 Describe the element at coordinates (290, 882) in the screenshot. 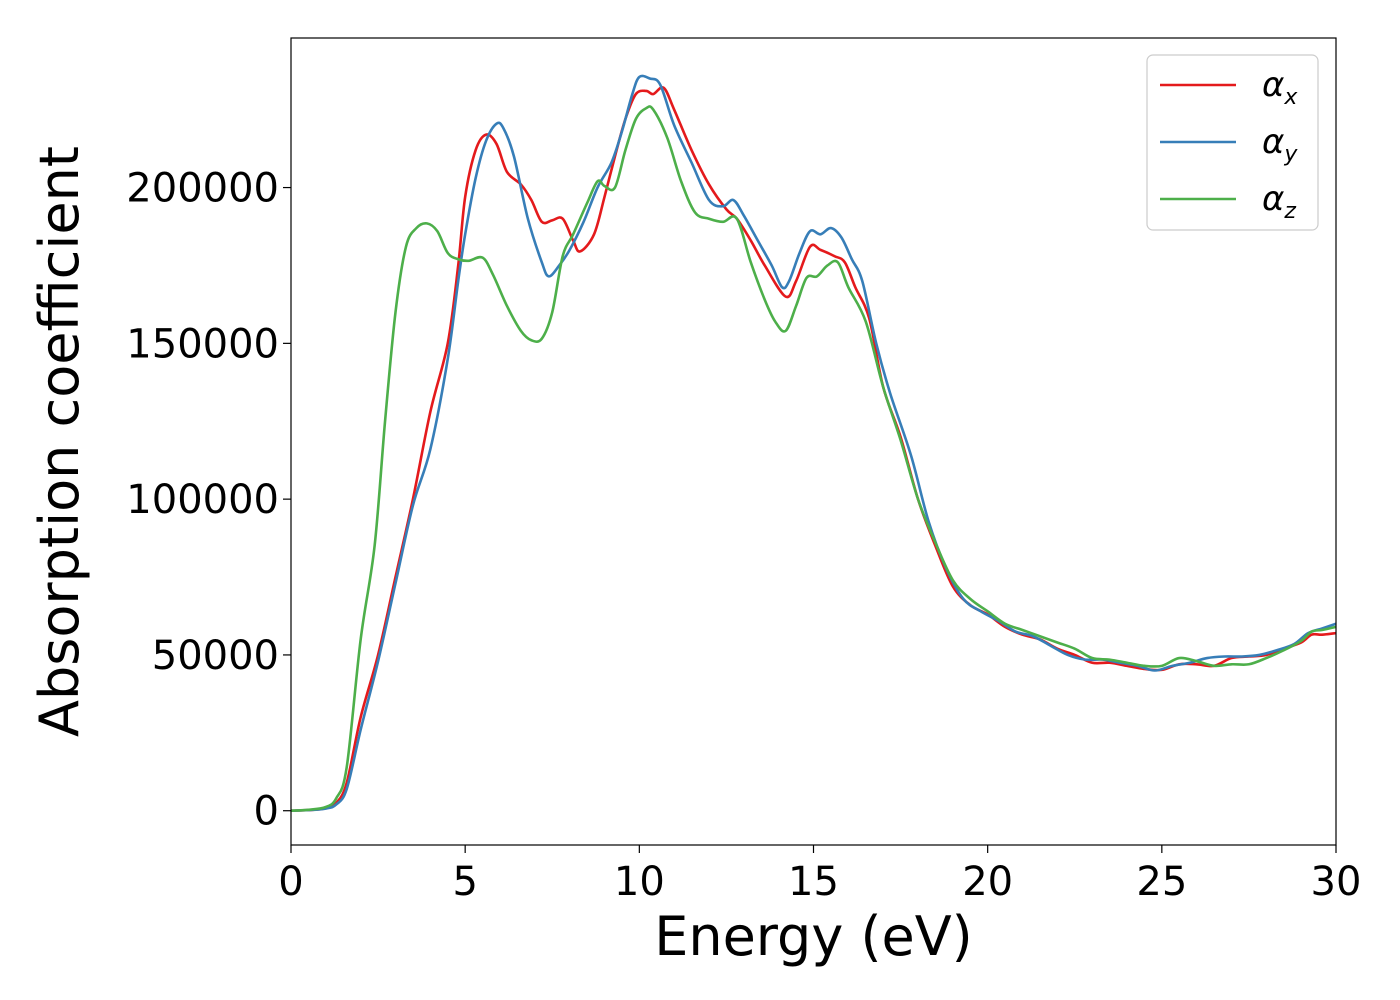

I see `x-tick-label: 0` at that location.